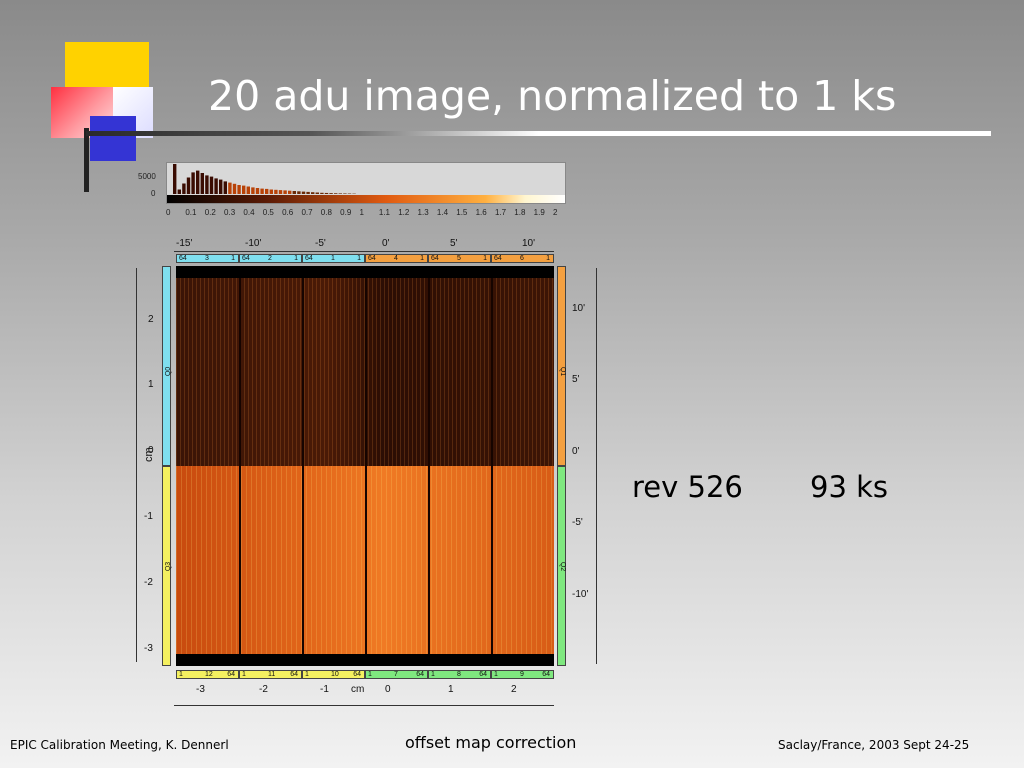 This screenshot has height=768, width=1024. What do you see at coordinates (481, 212) in the screenshot?
I see `histogram-x-tick: 1.6` at bounding box center [481, 212].